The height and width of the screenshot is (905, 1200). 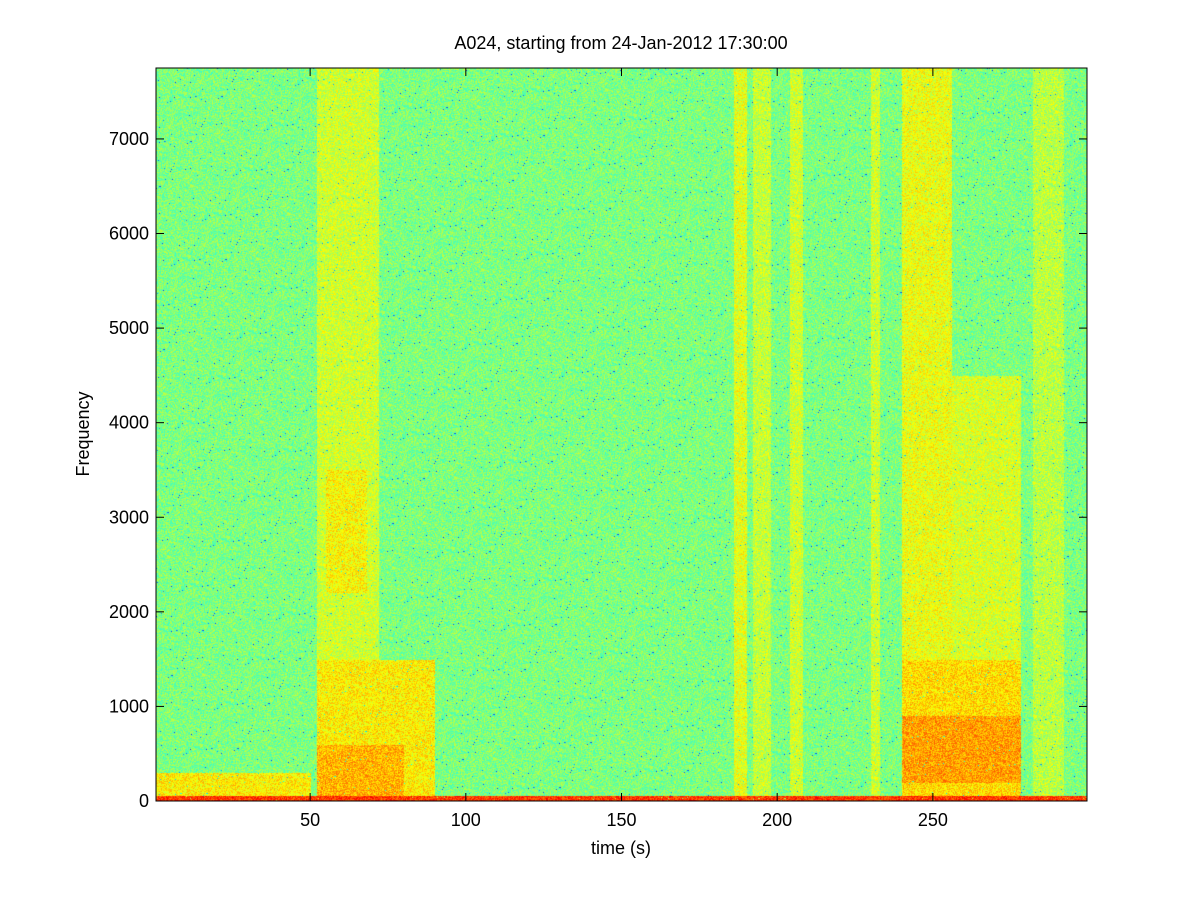 What do you see at coordinates (129, 423) in the screenshot?
I see `y-tick-label: 4000` at bounding box center [129, 423].